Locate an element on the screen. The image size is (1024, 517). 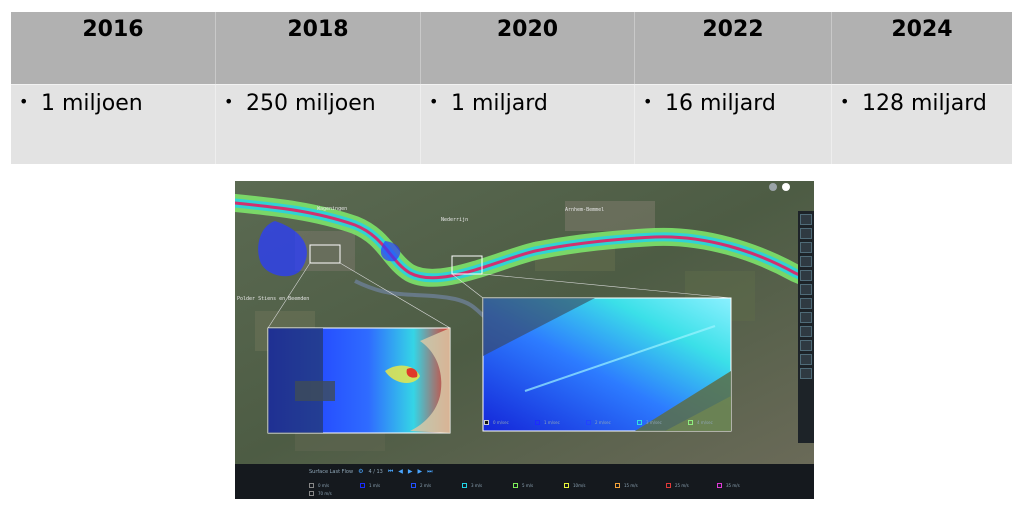
play-icon: ▶ is located at coordinates (410, 471).